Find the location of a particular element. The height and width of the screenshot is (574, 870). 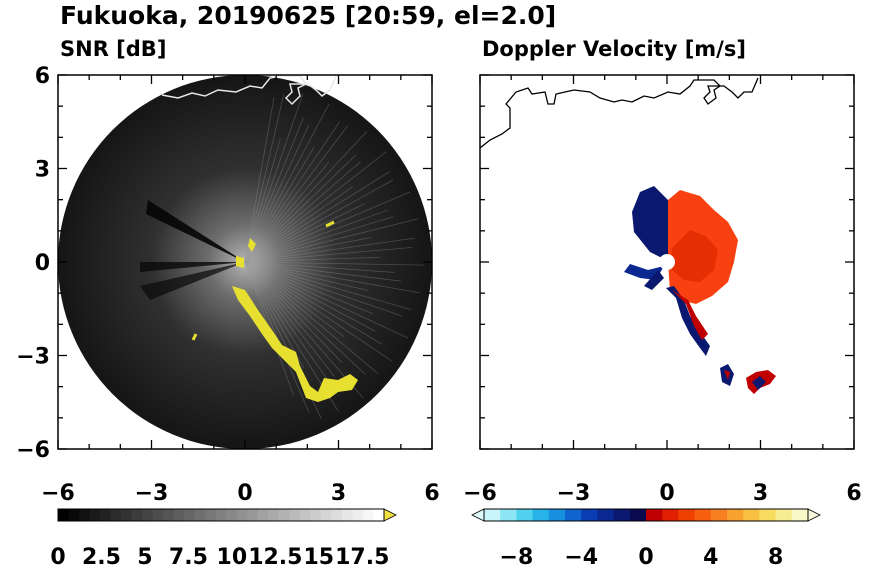

doppler-colorbar-extend-high is located at coordinates (814, 515).